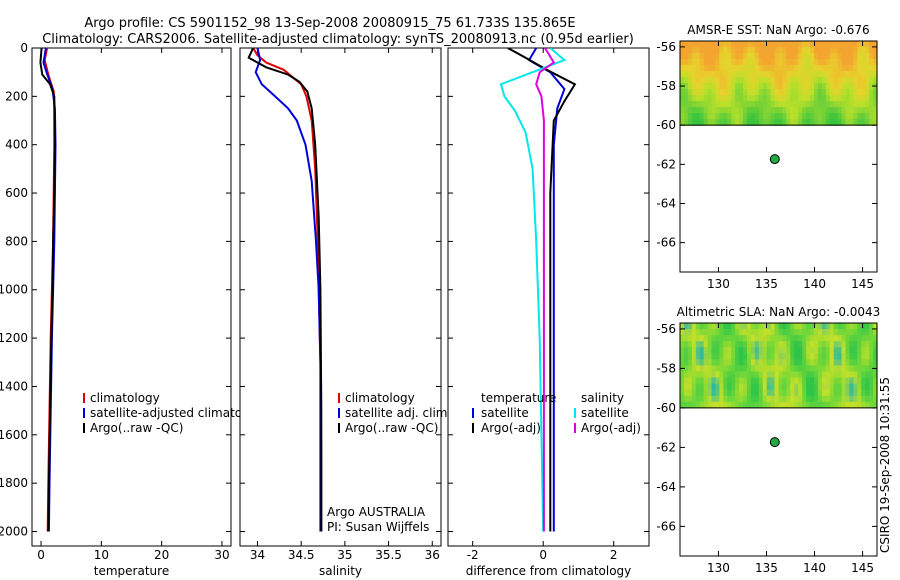  Describe the element at coordinates (666, 526) in the screenshot. I see `y-tick-label: -66` at that location.